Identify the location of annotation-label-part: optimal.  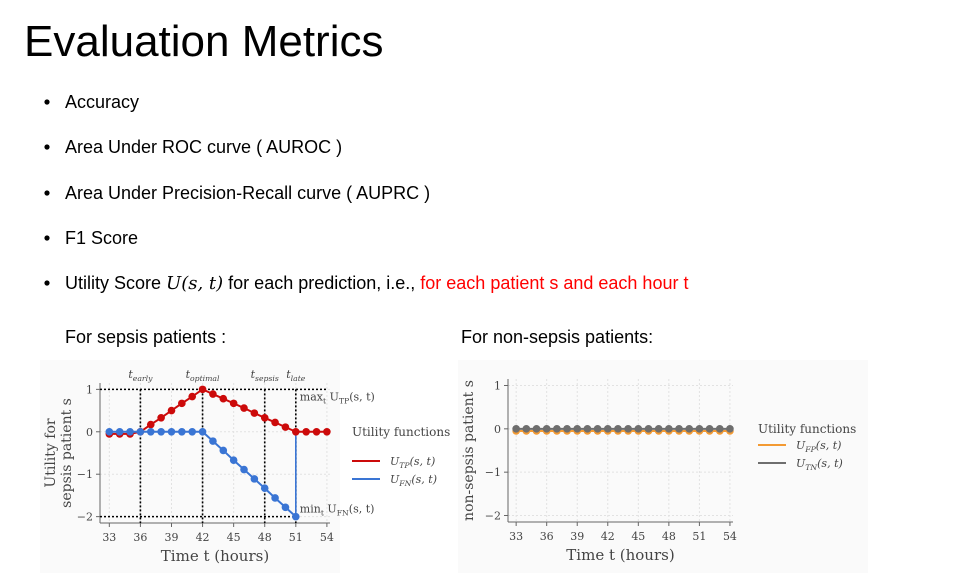
(205, 378).